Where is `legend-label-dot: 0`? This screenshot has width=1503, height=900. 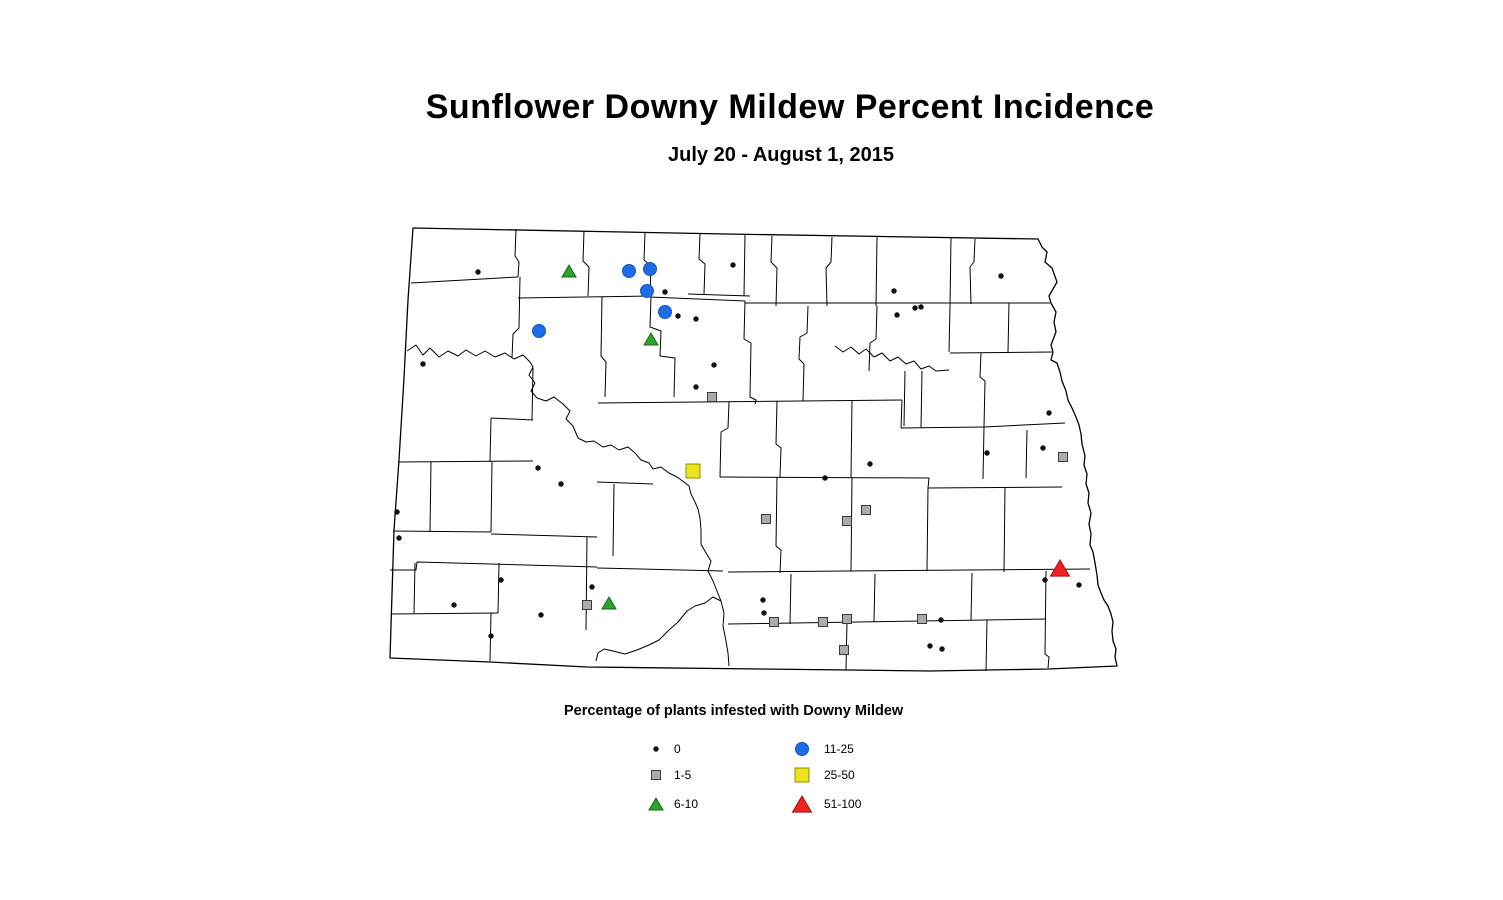 legend-label-dot: 0 is located at coordinates (677, 749).